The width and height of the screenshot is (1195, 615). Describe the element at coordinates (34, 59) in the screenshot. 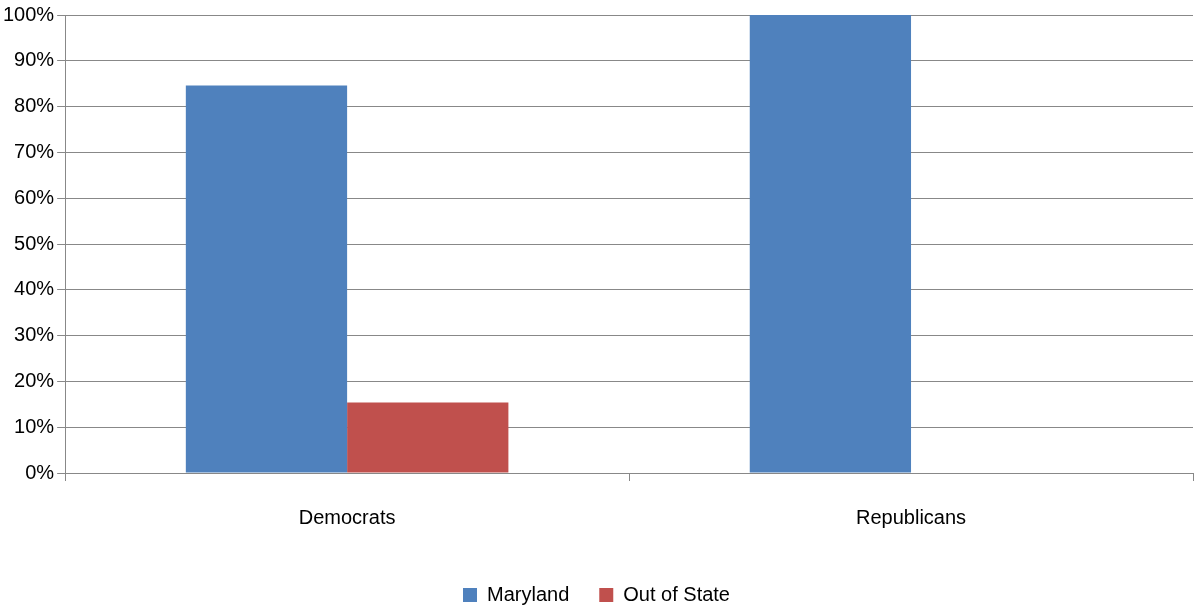

I see `y-tick-label: 90%` at that location.